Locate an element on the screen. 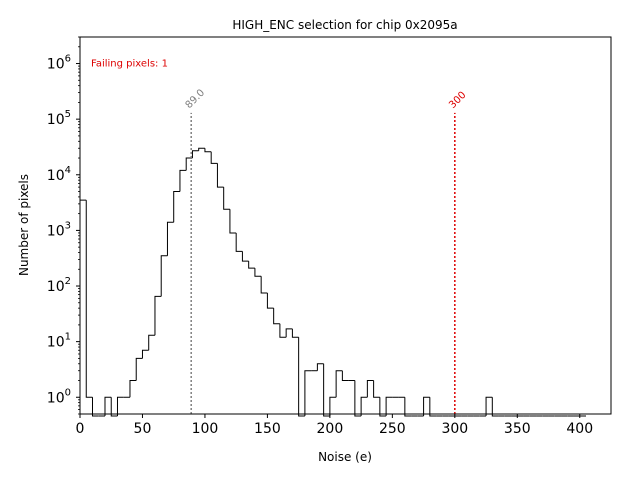 The width and height of the screenshot is (640, 480). y-tick-exponent: 2 is located at coordinates (68, 281).